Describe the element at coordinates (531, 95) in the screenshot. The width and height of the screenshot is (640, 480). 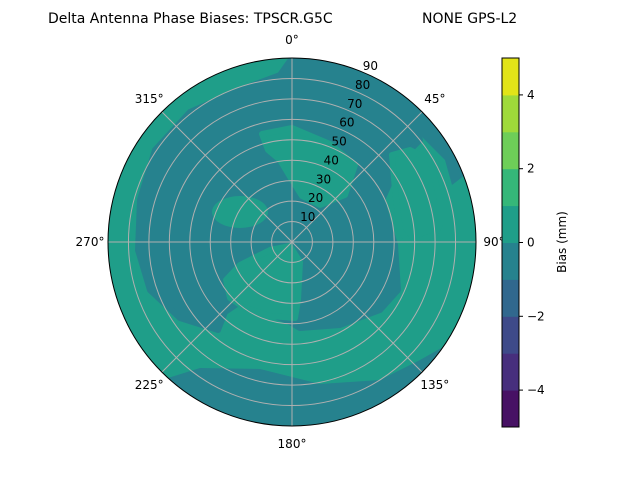
I see `colorbar-tick-label: 4` at that location.